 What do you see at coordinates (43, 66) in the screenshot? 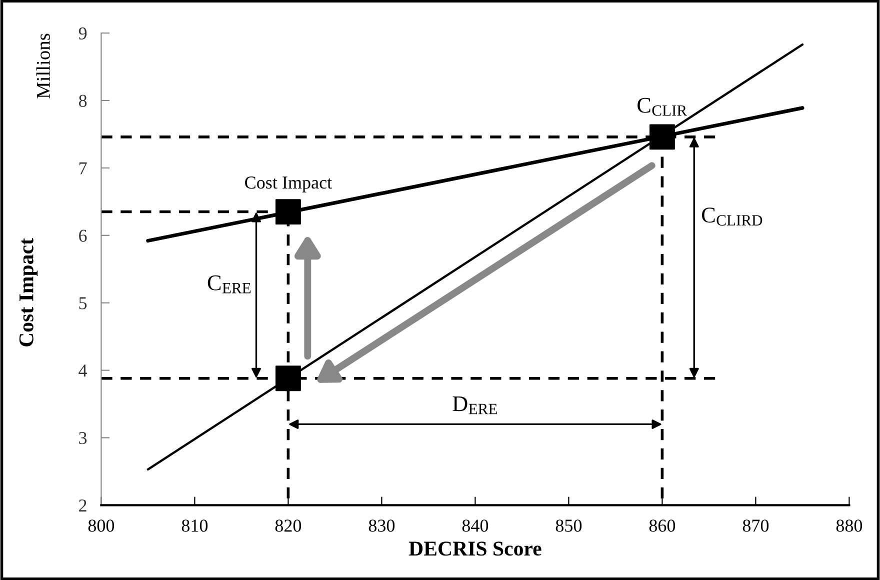
I see `text: Millions` at bounding box center [43, 66].